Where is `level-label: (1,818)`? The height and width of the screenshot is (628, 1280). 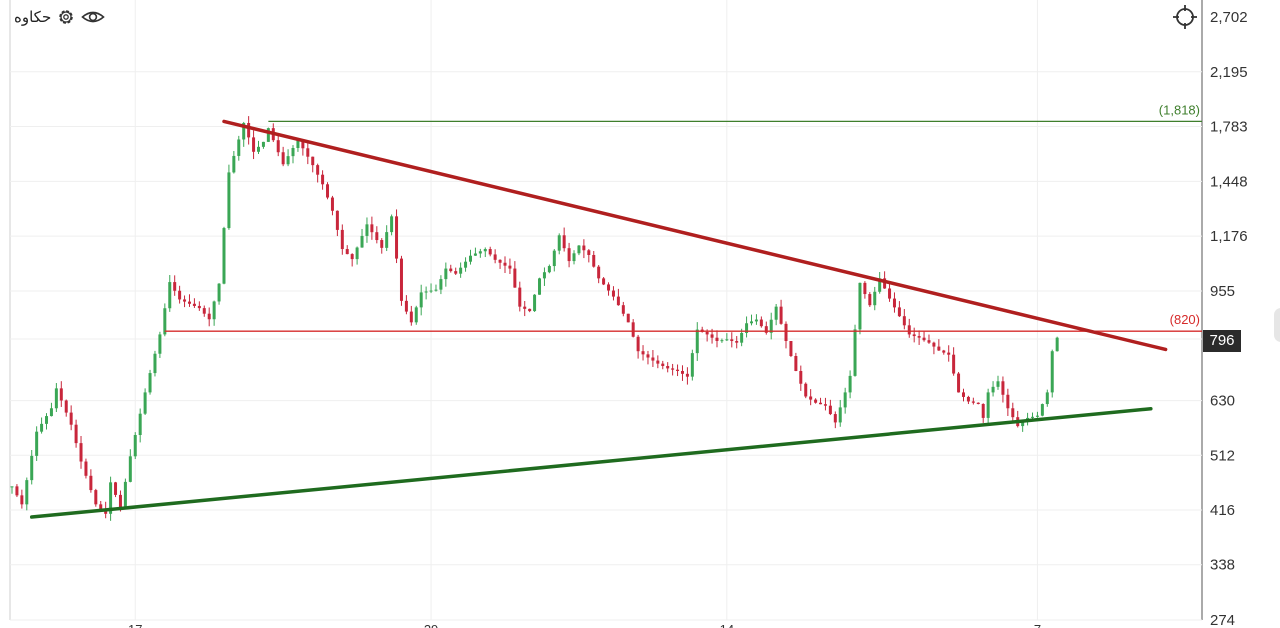 level-label: (1,818) is located at coordinates (1179, 109).